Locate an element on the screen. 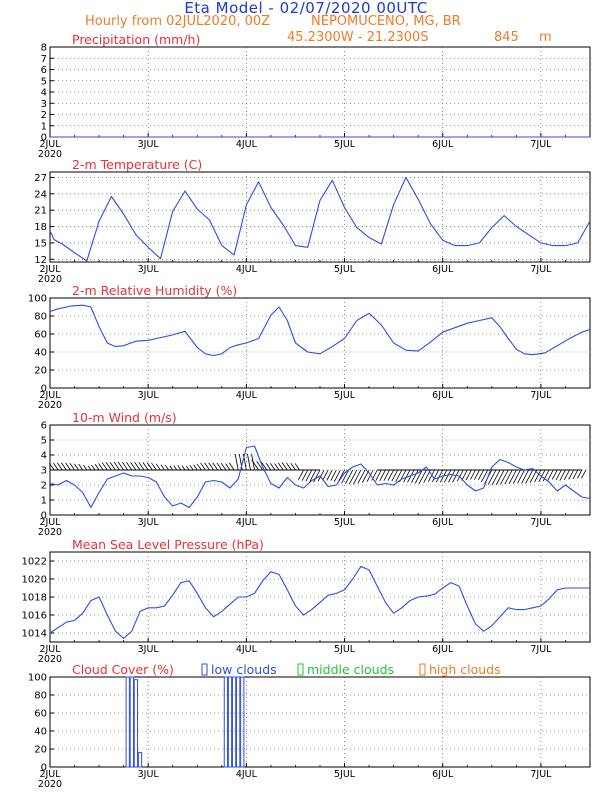  y-tick-label: 60 is located at coordinates (40, 714).